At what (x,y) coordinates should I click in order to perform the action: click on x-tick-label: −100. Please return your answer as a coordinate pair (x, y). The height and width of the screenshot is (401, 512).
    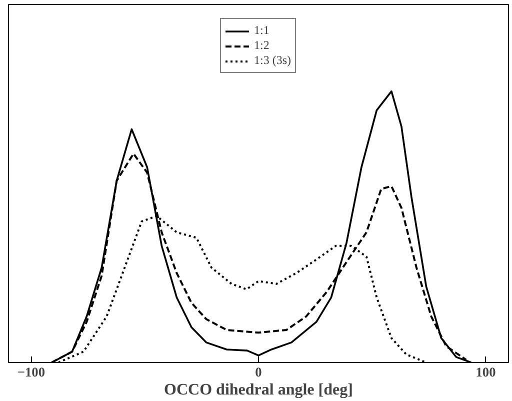
    Looking at the image, I should click on (31, 372).